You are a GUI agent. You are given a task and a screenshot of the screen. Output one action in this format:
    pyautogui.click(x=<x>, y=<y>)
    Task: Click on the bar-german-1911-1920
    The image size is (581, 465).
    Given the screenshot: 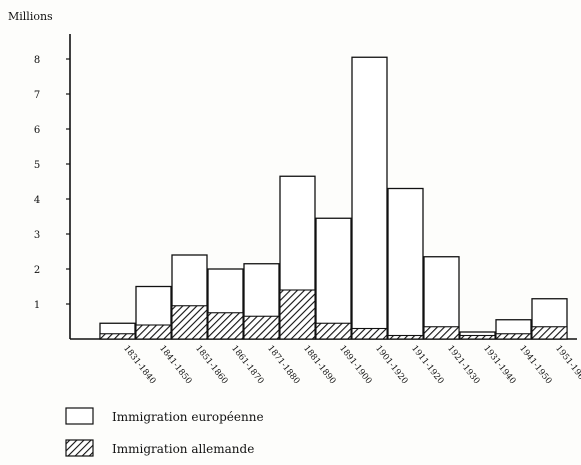 What is the action you would take?
    pyautogui.click(x=405, y=337)
    